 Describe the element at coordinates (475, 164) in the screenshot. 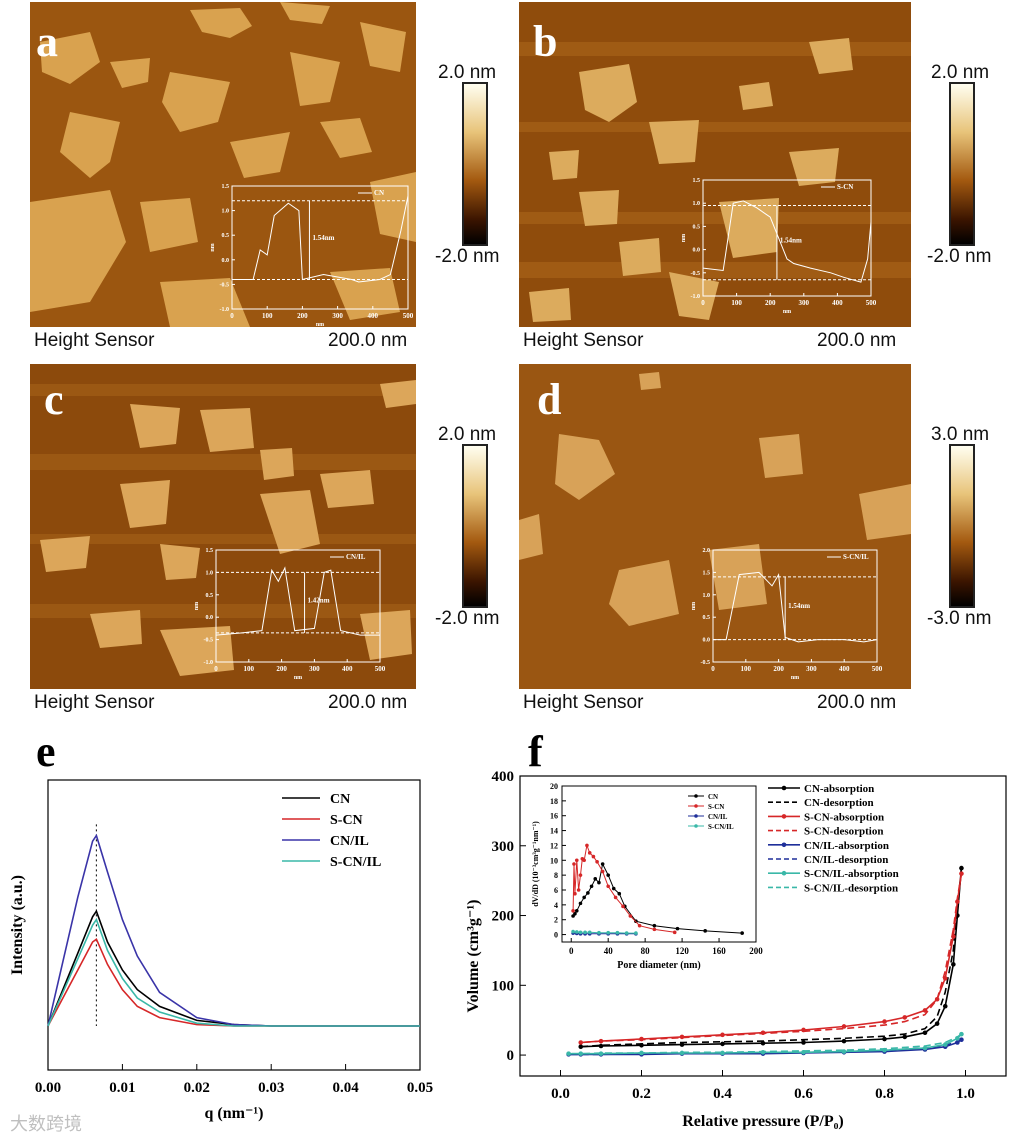

I see `colorbar` at that location.